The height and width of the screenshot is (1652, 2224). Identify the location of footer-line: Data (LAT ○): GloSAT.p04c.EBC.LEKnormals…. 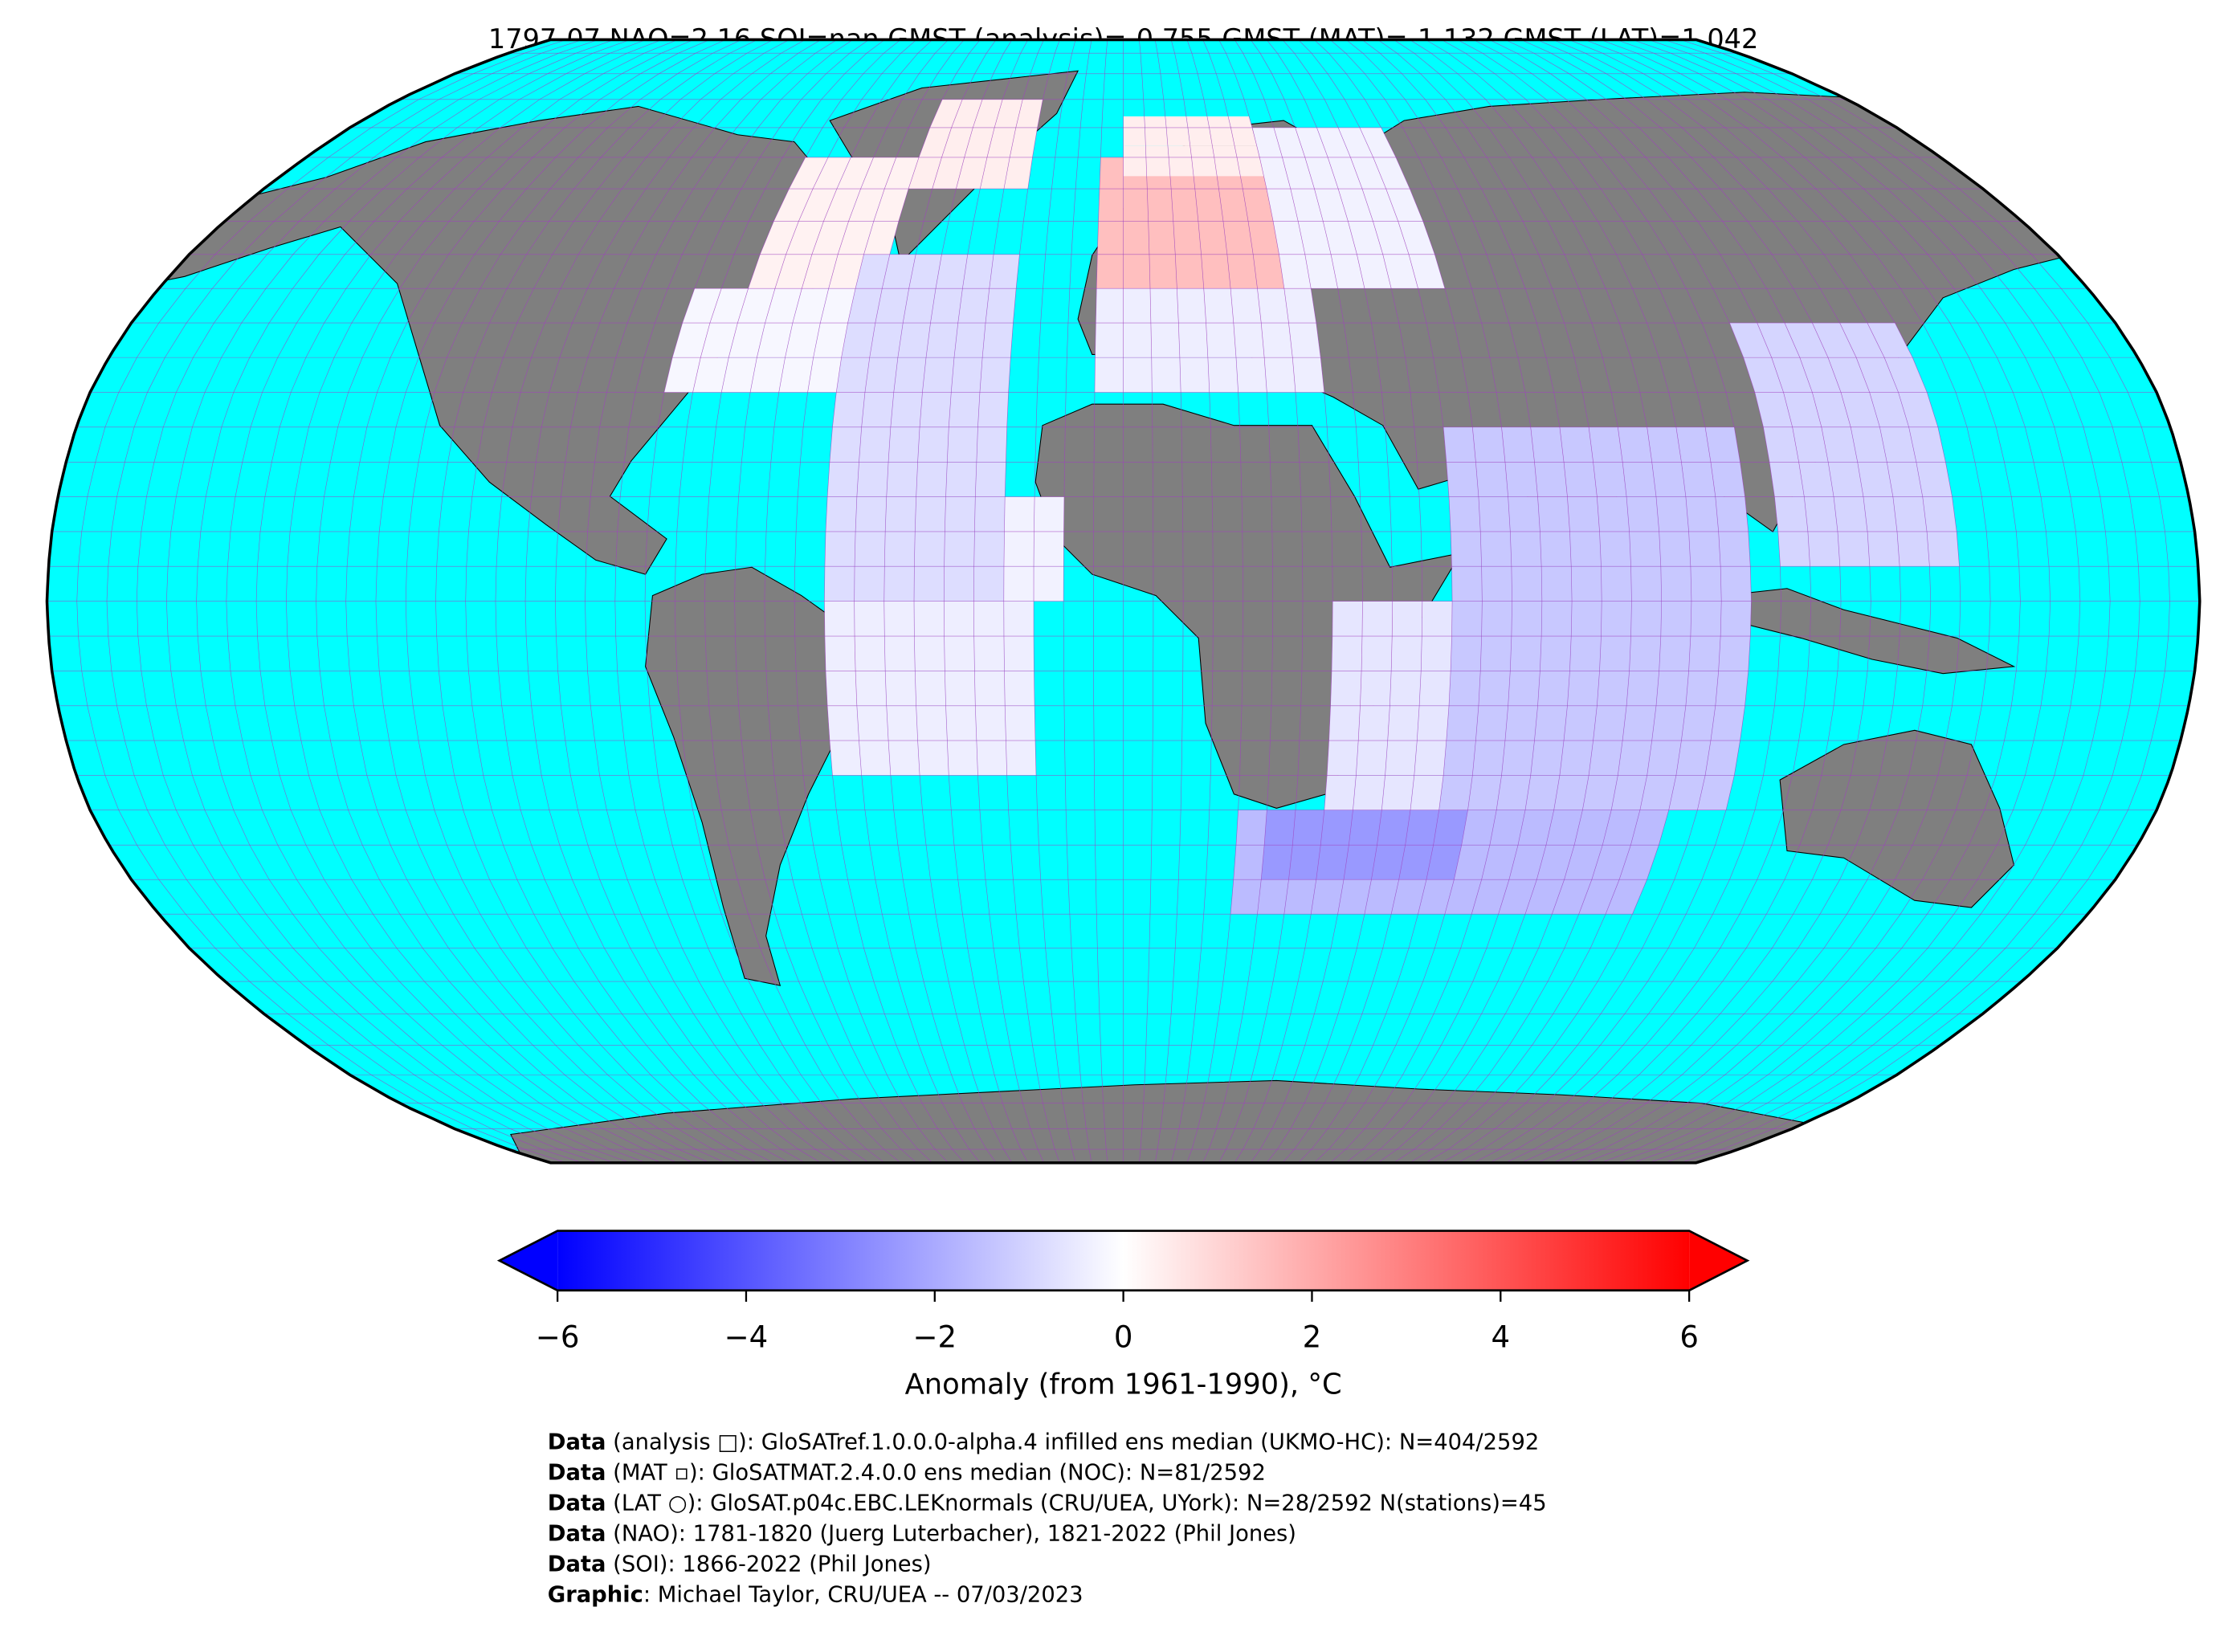
(1047, 1503).